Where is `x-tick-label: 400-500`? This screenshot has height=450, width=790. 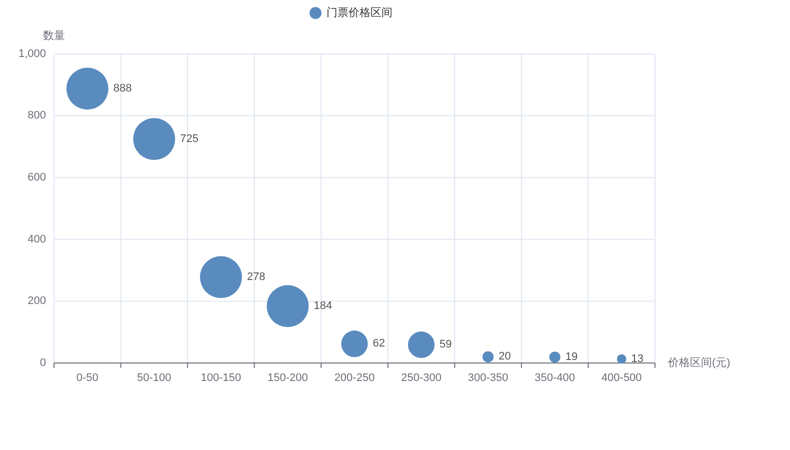 x-tick-label: 400-500 is located at coordinates (621, 378).